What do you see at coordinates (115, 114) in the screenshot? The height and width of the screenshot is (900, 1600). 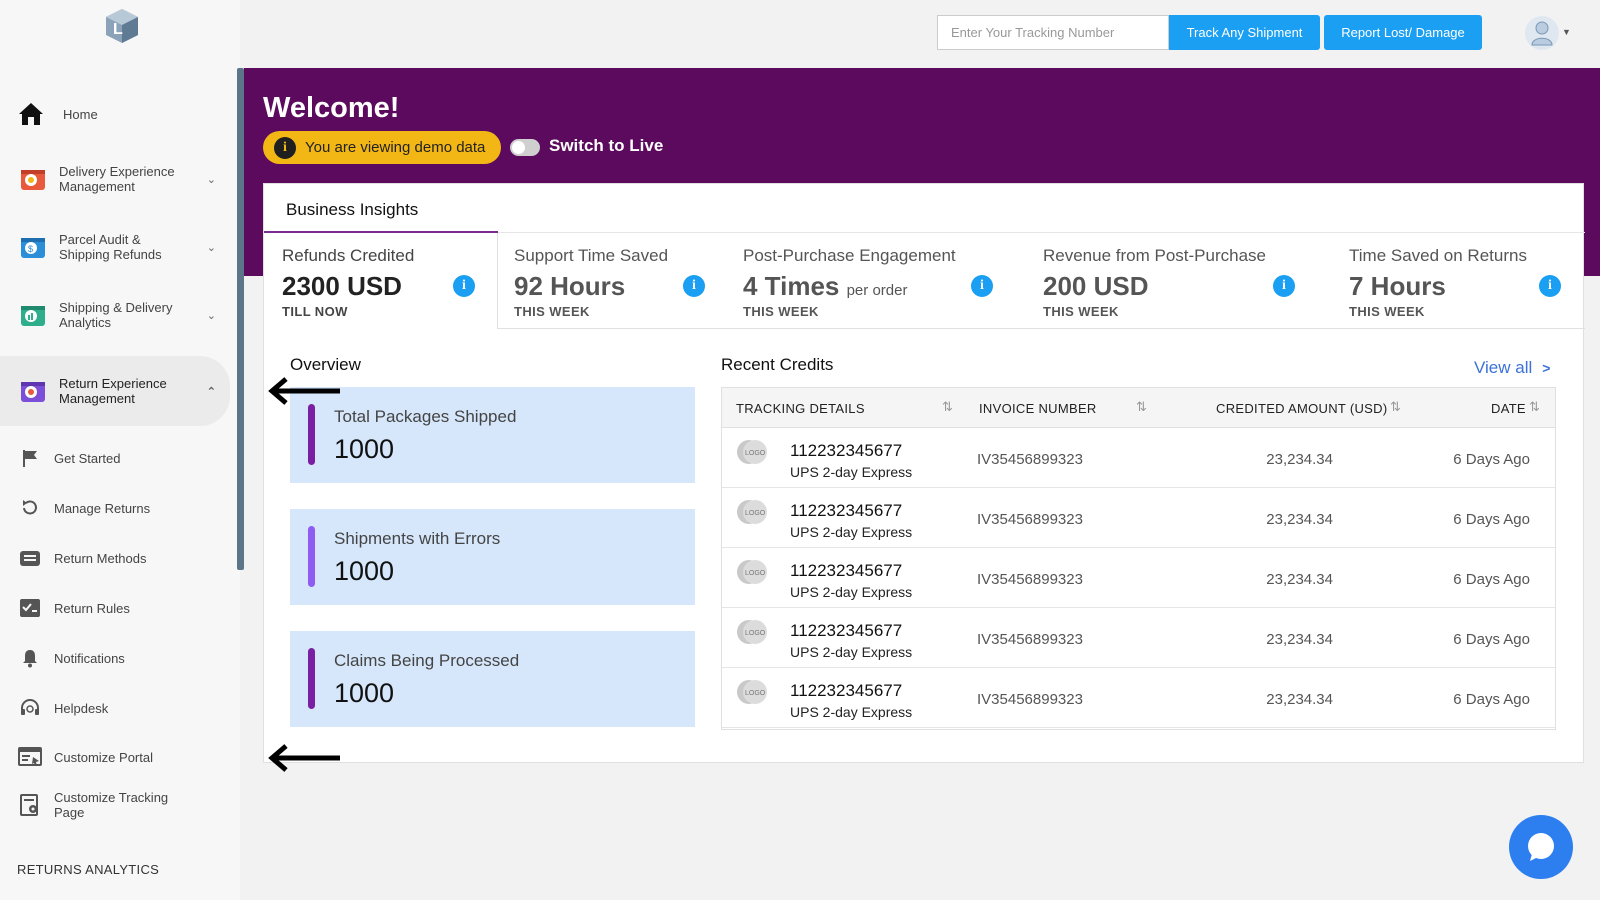 I see `sidebar-item-home: Home` at bounding box center [115, 114].